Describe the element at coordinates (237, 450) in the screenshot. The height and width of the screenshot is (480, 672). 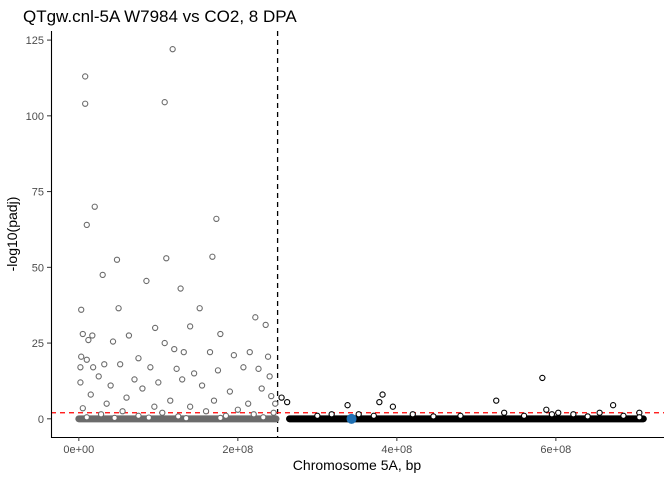
I see `x-tick-label: 2e+08` at that location.